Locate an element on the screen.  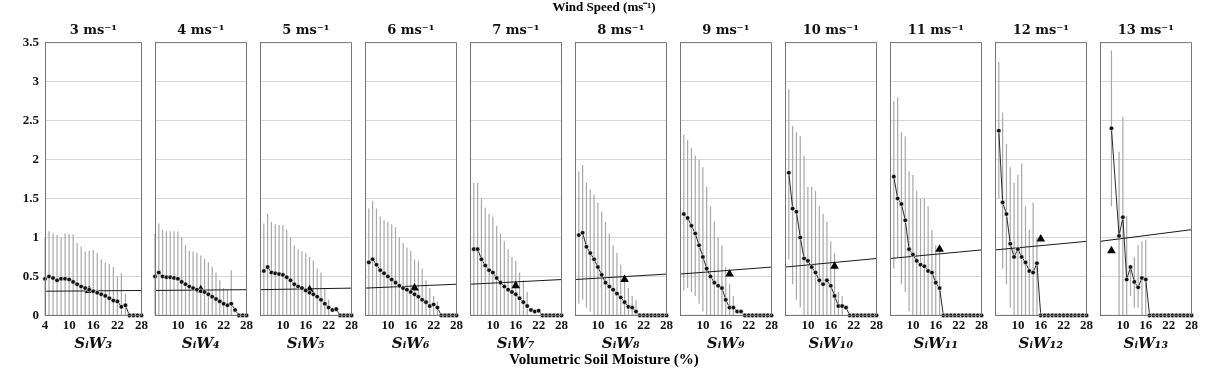
text: Volumetric Soil Moisture (%) is located at coordinates (604, 359).